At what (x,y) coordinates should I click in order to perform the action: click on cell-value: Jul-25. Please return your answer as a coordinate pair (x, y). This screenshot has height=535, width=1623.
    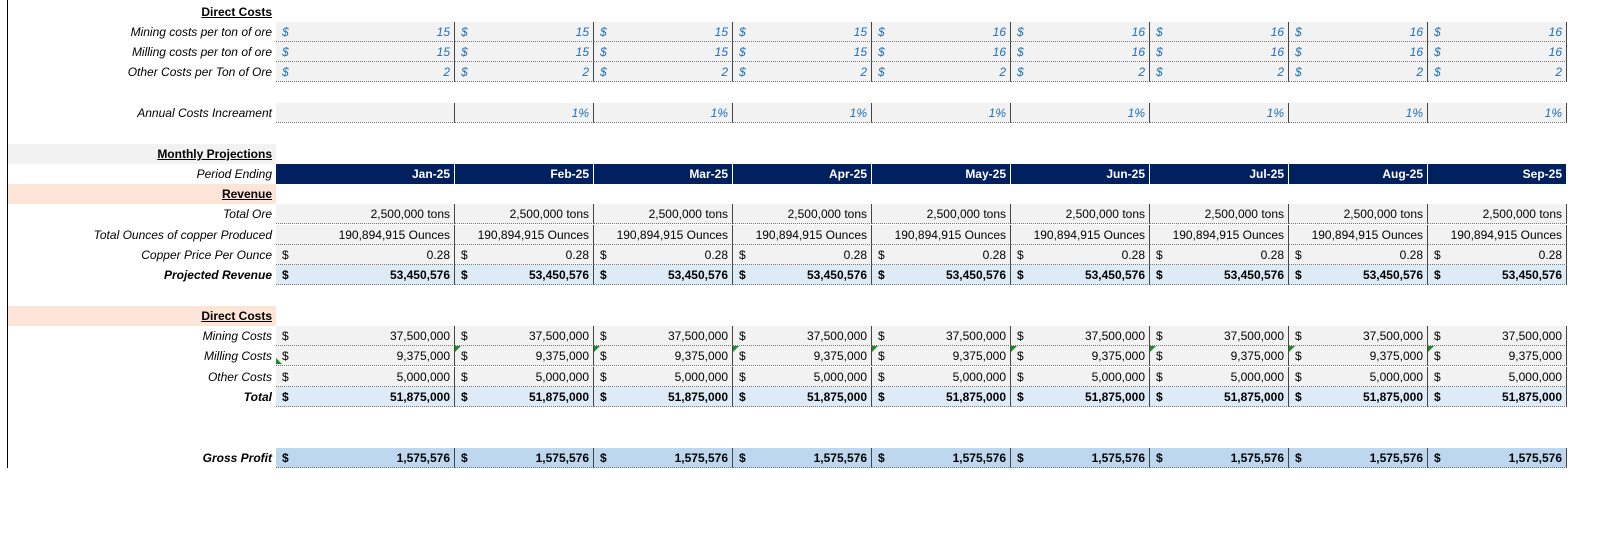
    Looking at the image, I should click on (1266, 174).